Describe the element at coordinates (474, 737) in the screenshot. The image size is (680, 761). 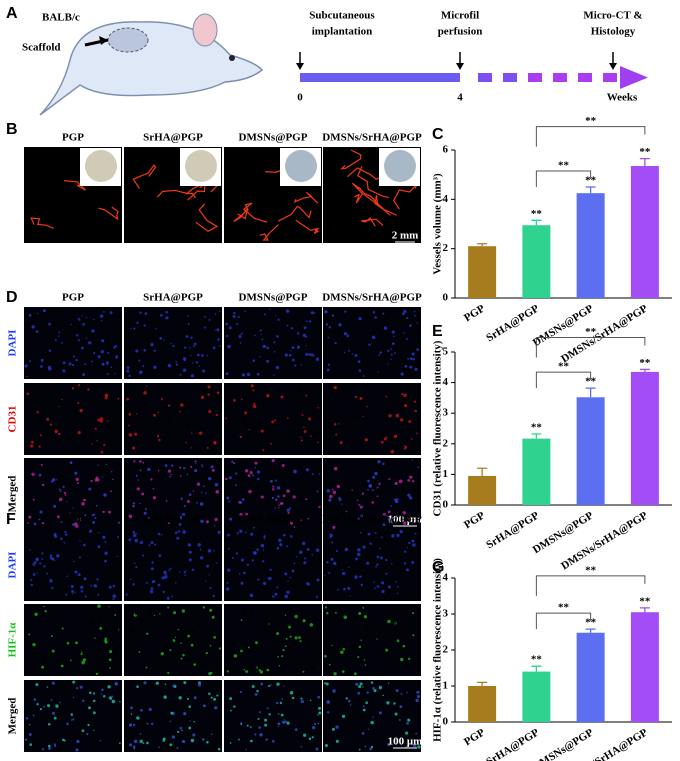
I see `x-tick-label: PGP` at that location.